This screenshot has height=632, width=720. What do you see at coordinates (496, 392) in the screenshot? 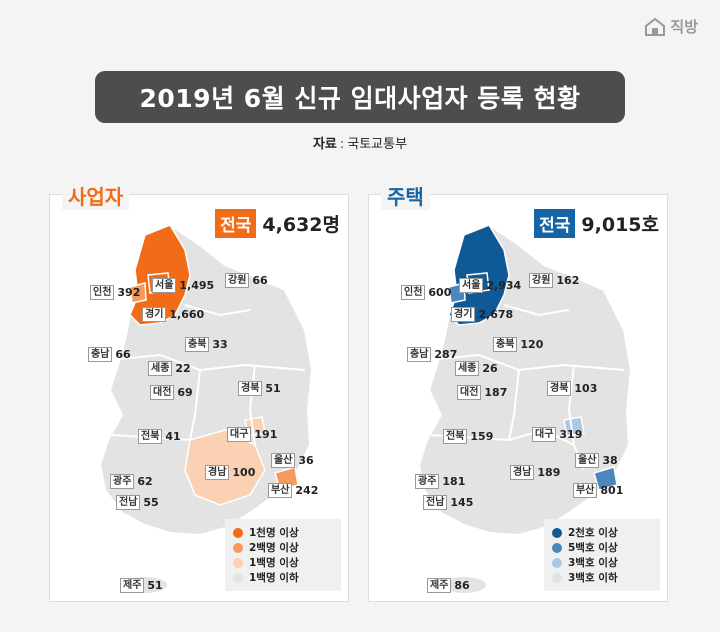
I see `region-value: 187` at bounding box center [496, 392].